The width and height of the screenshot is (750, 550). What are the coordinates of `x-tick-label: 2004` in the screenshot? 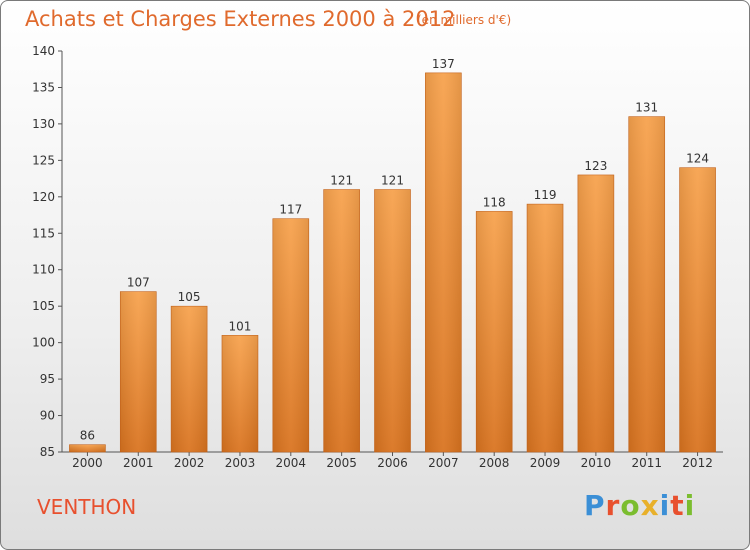 It's located at (291, 463).